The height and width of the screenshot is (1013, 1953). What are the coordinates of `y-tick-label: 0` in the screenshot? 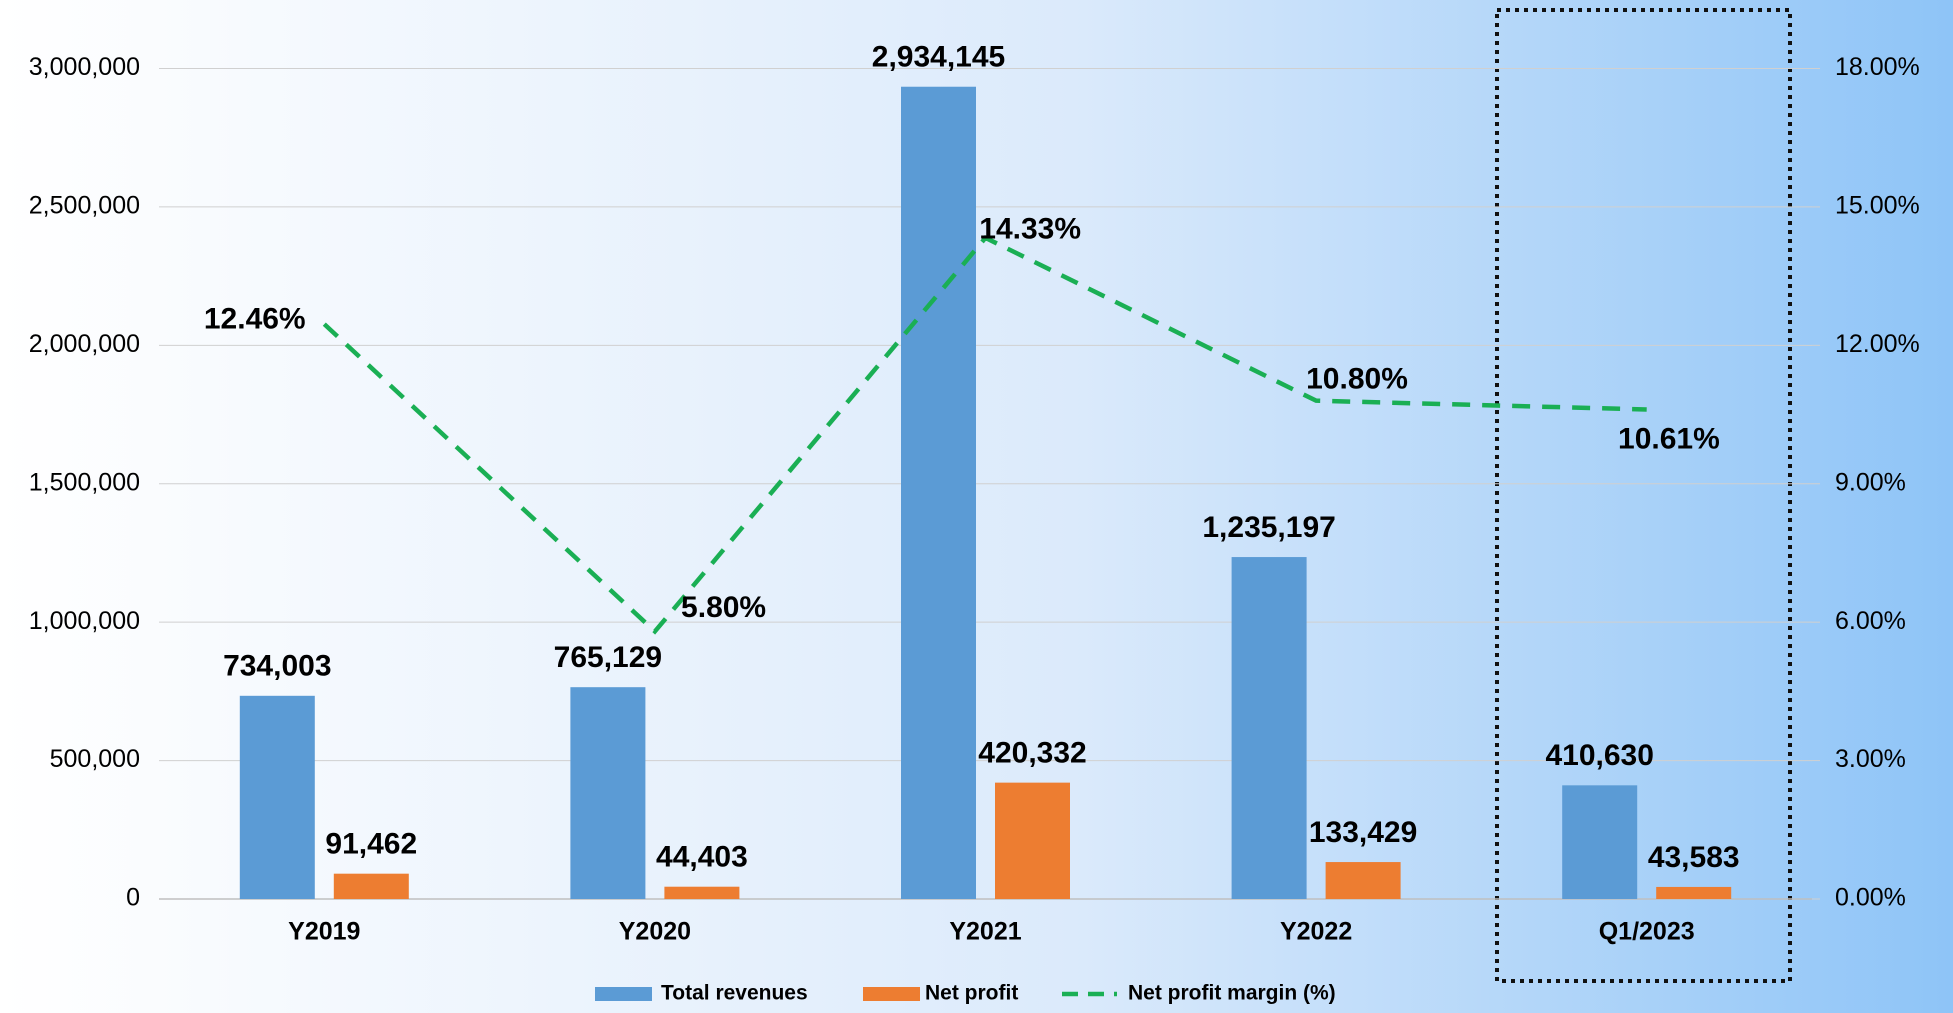 It's located at (133, 898).